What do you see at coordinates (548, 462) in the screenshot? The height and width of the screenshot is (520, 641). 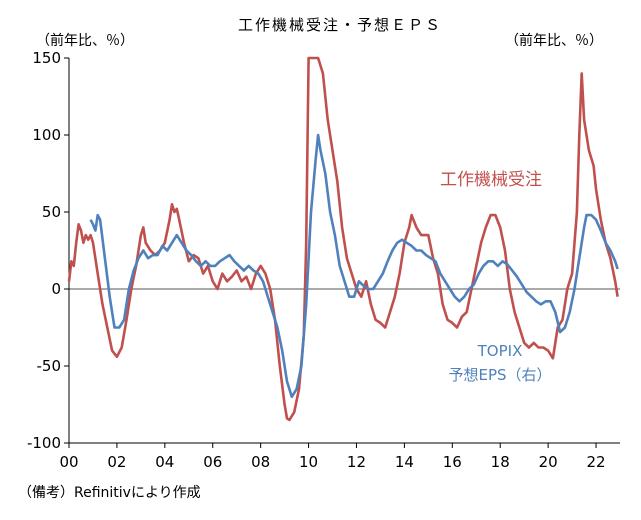 I see `x-tick-label: 20` at bounding box center [548, 462].